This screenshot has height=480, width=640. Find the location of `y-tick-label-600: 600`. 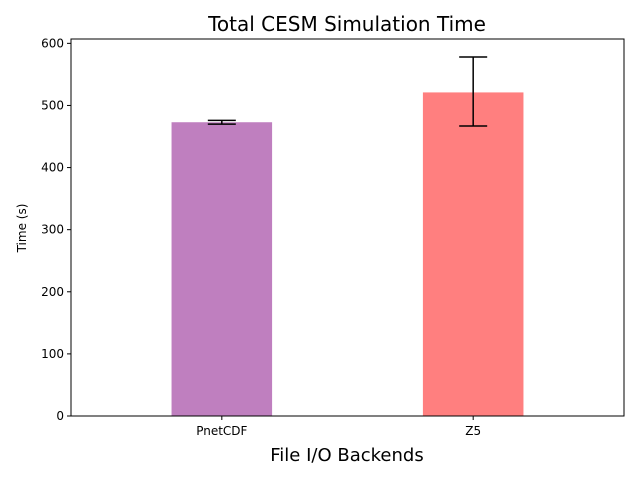

y-tick-label-600: 600 is located at coordinates (52, 43).